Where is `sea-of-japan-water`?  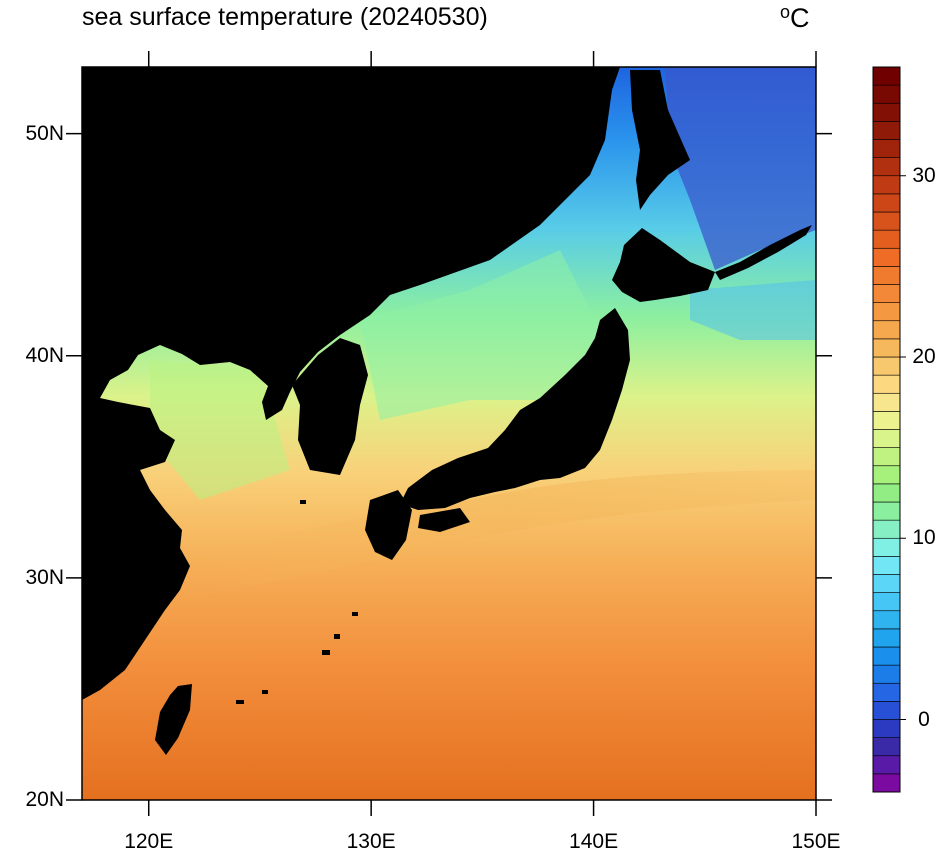
sea-of-japan-water is located at coordinates (480, 335).